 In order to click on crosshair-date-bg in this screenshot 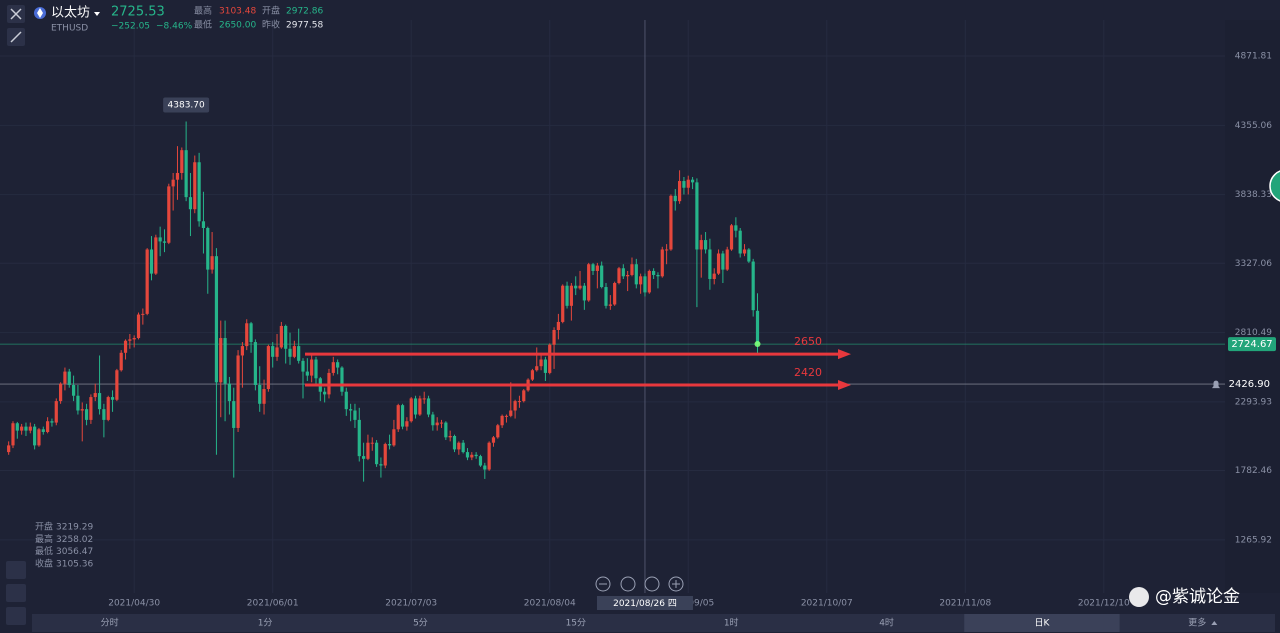, I will do `click(644, 603)`.